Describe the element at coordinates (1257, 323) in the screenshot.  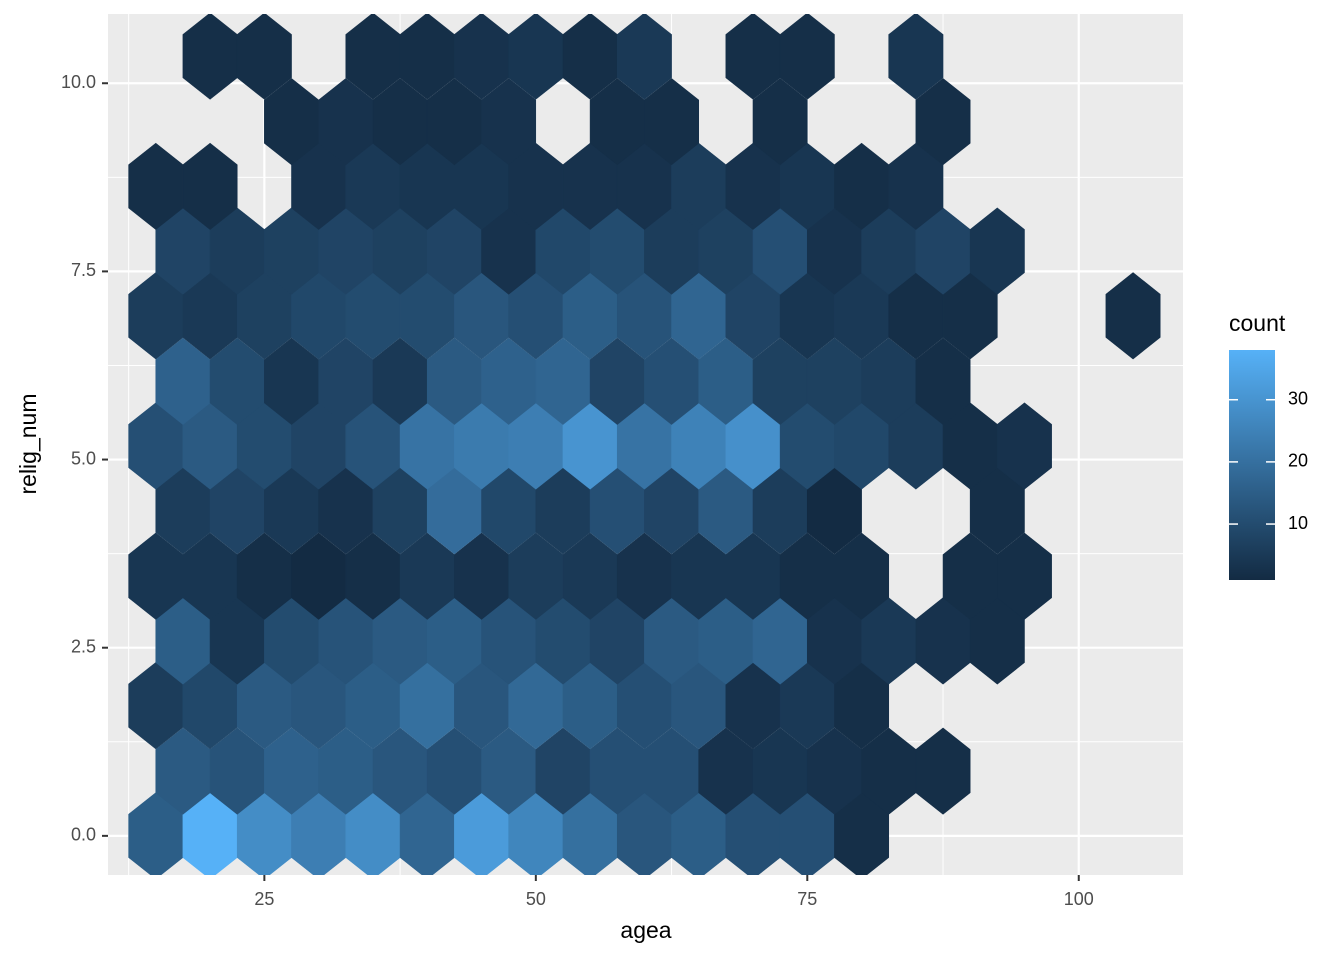
I see `legend-title: count` at that location.